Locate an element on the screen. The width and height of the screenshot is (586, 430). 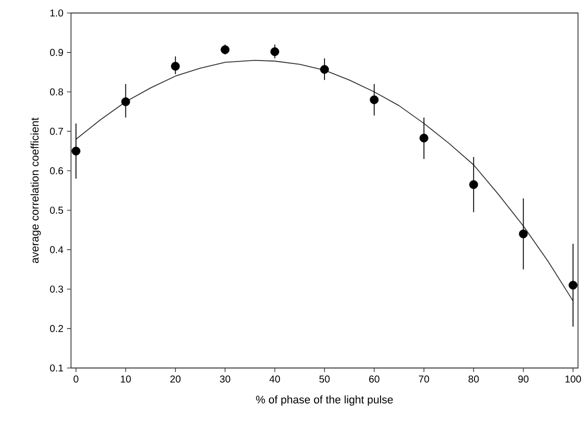
x-tick-label: 20 is located at coordinates (175, 379).